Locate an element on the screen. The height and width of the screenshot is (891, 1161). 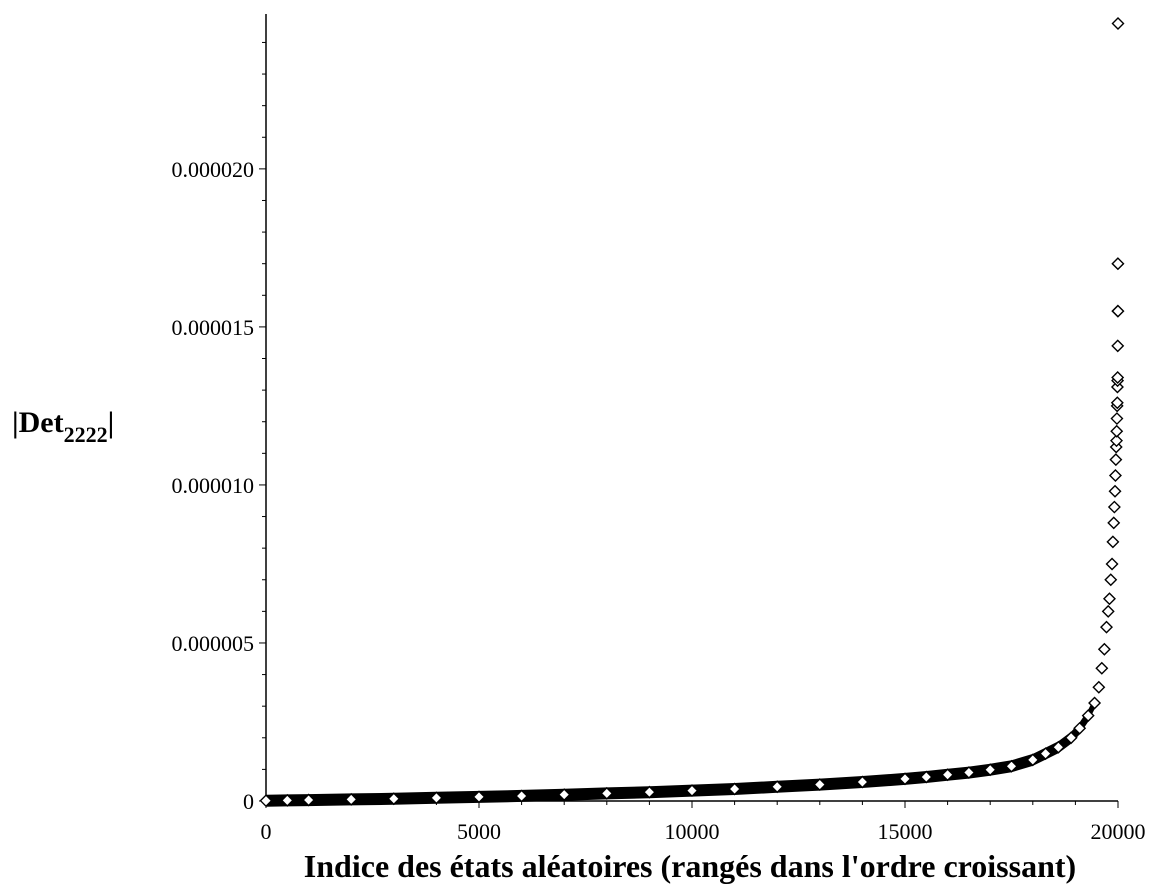
dense-marker-band is located at coordinates (680, 752).